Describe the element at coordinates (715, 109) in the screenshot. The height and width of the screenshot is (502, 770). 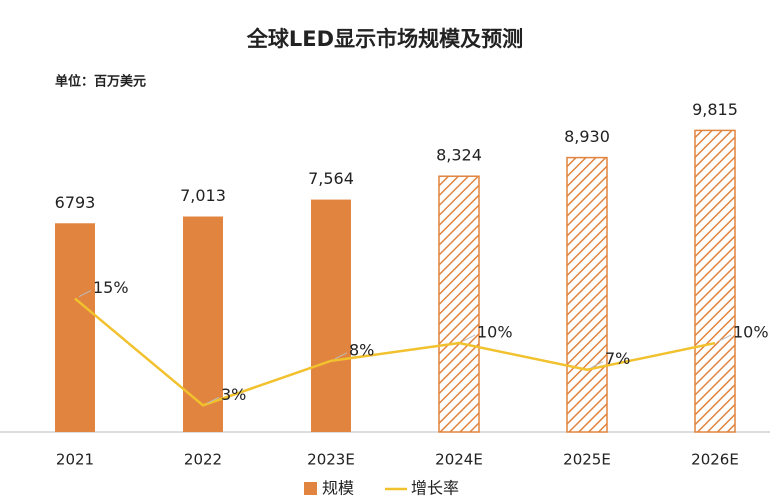
I see `bar-value-label: 9,815` at that location.